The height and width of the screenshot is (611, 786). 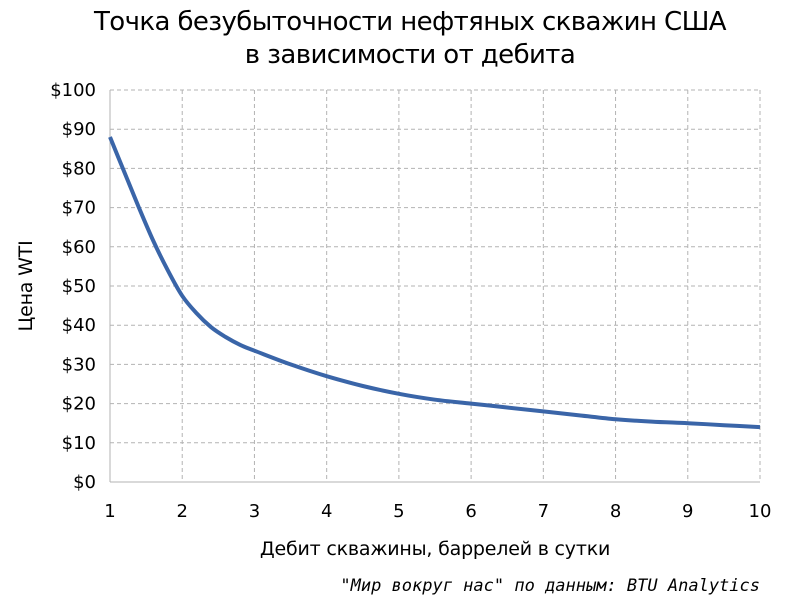 What do you see at coordinates (437, 511) in the screenshot?
I see `x-tick-labels: 1 2 3 4 5 6 7 8 9 10` at bounding box center [437, 511].